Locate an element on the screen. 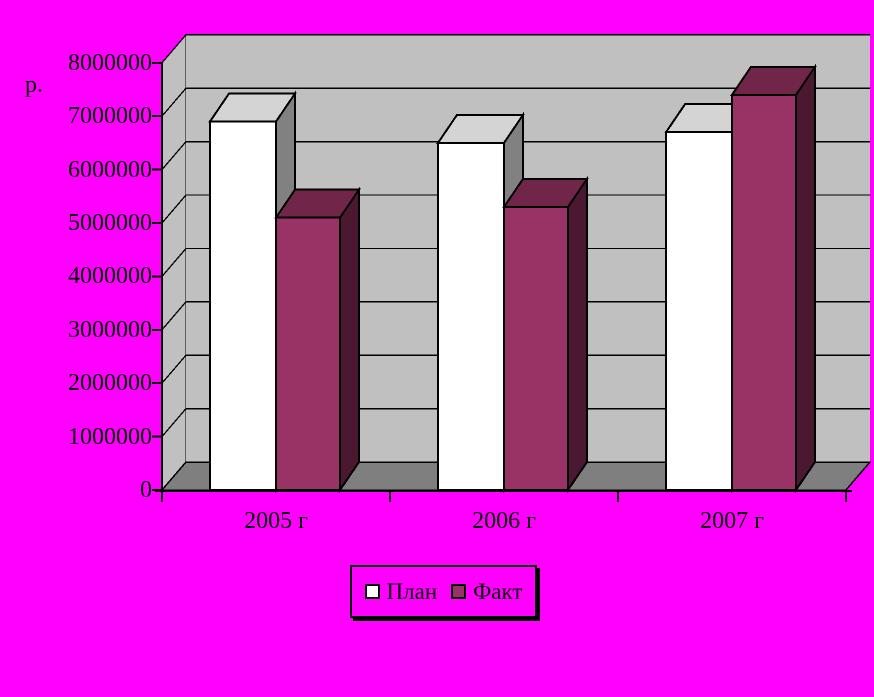 The width and height of the screenshot is (874, 697). legend-swatch-plan is located at coordinates (372, 591).